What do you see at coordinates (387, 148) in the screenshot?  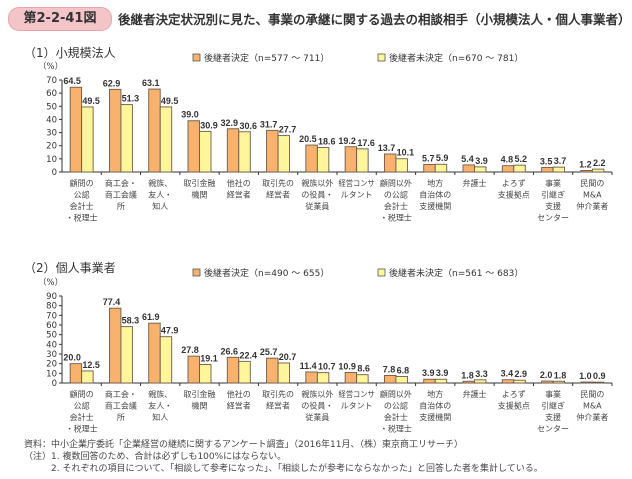 I see `data-label: 13.7` at bounding box center [387, 148].